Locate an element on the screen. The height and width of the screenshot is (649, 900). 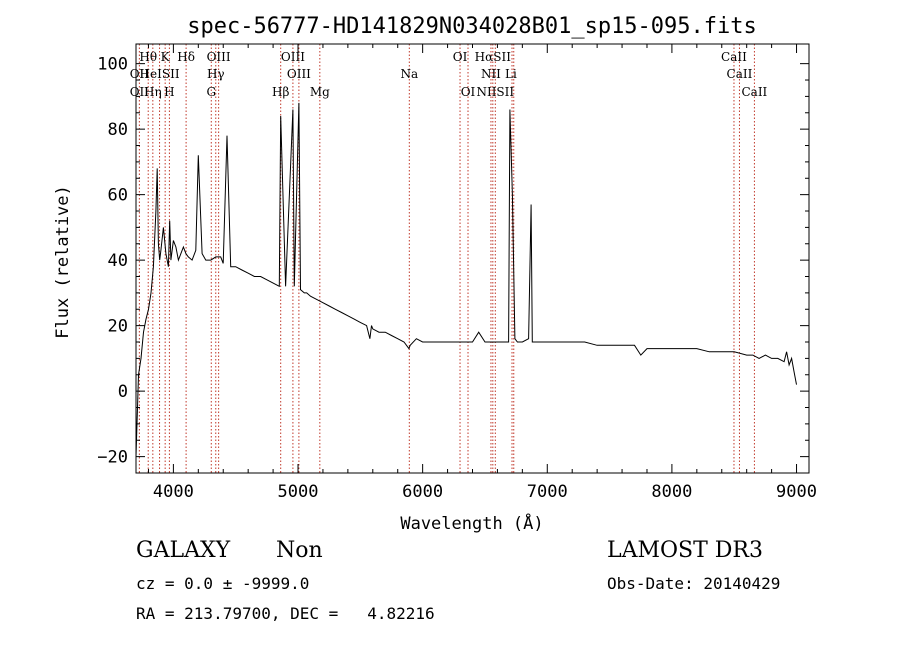
spectral-line-label: NII is located at coordinates (491, 74).